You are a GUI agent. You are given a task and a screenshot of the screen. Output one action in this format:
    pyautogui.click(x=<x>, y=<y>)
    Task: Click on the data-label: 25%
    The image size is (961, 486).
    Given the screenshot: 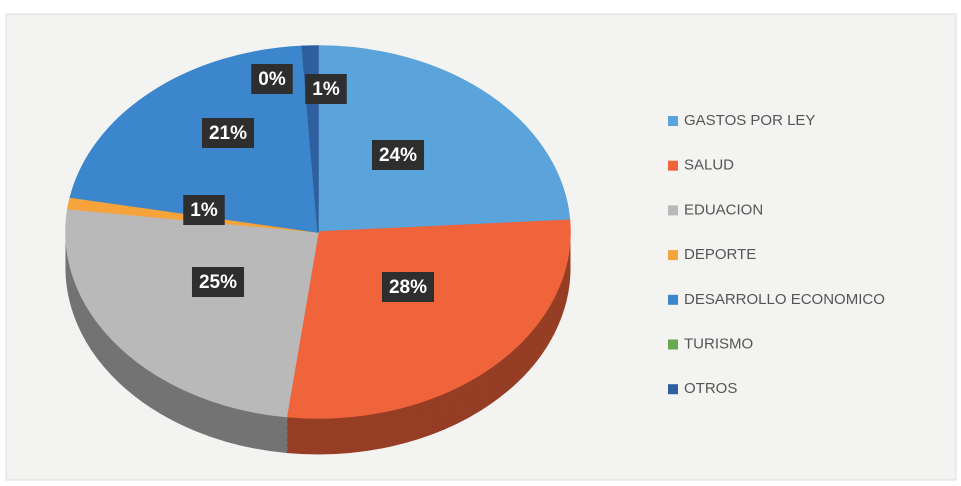 What is the action you would take?
    pyautogui.click(x=218, y=282)
    